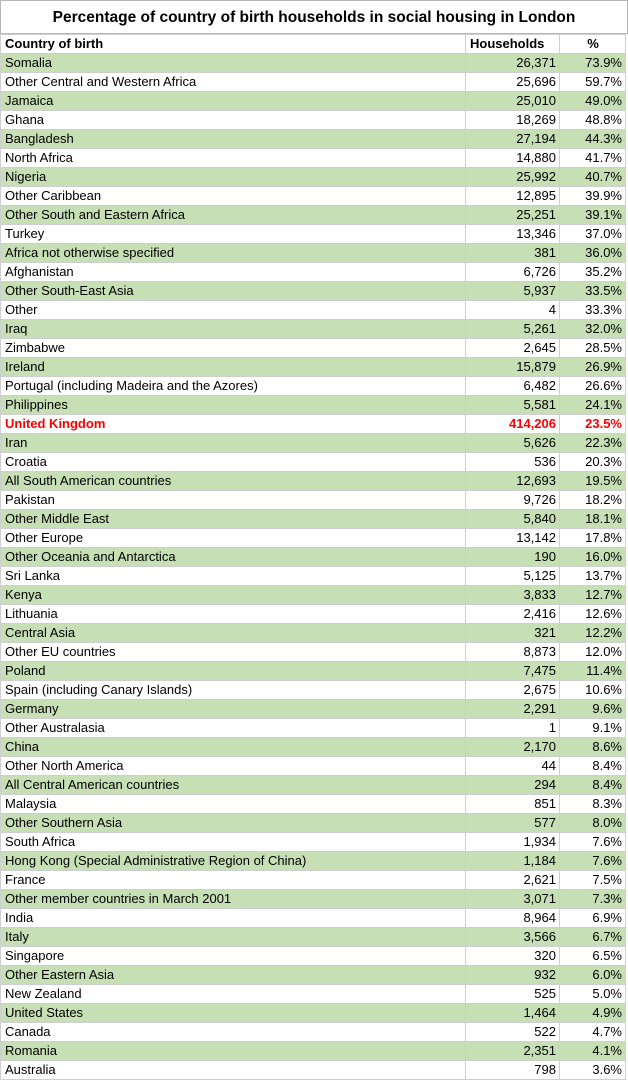  I want to click on country-cell: Kenya, so click(233, 595).